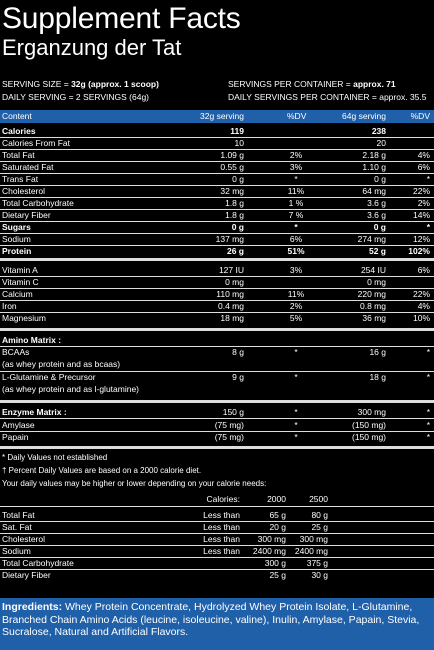 The height and width of the screenshot is (650, 434). What do you see at coordinates (232, 167) in the screenshot?
I see `cell-s1: 0.55 g` at bounding box center [232, 167].